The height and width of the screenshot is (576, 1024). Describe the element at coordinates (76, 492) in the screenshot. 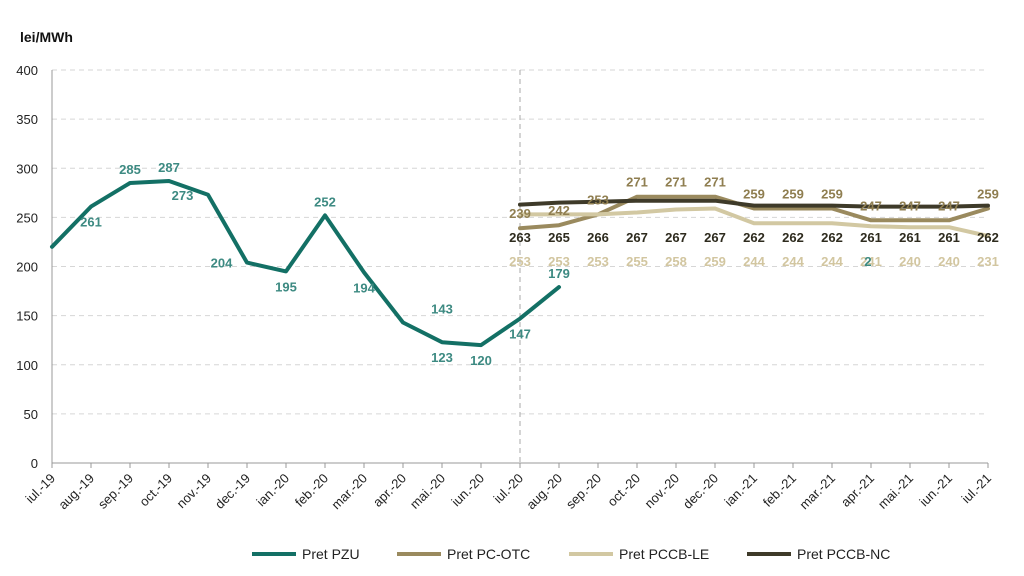

I see `x-tick-label: aug.-19` at that location.